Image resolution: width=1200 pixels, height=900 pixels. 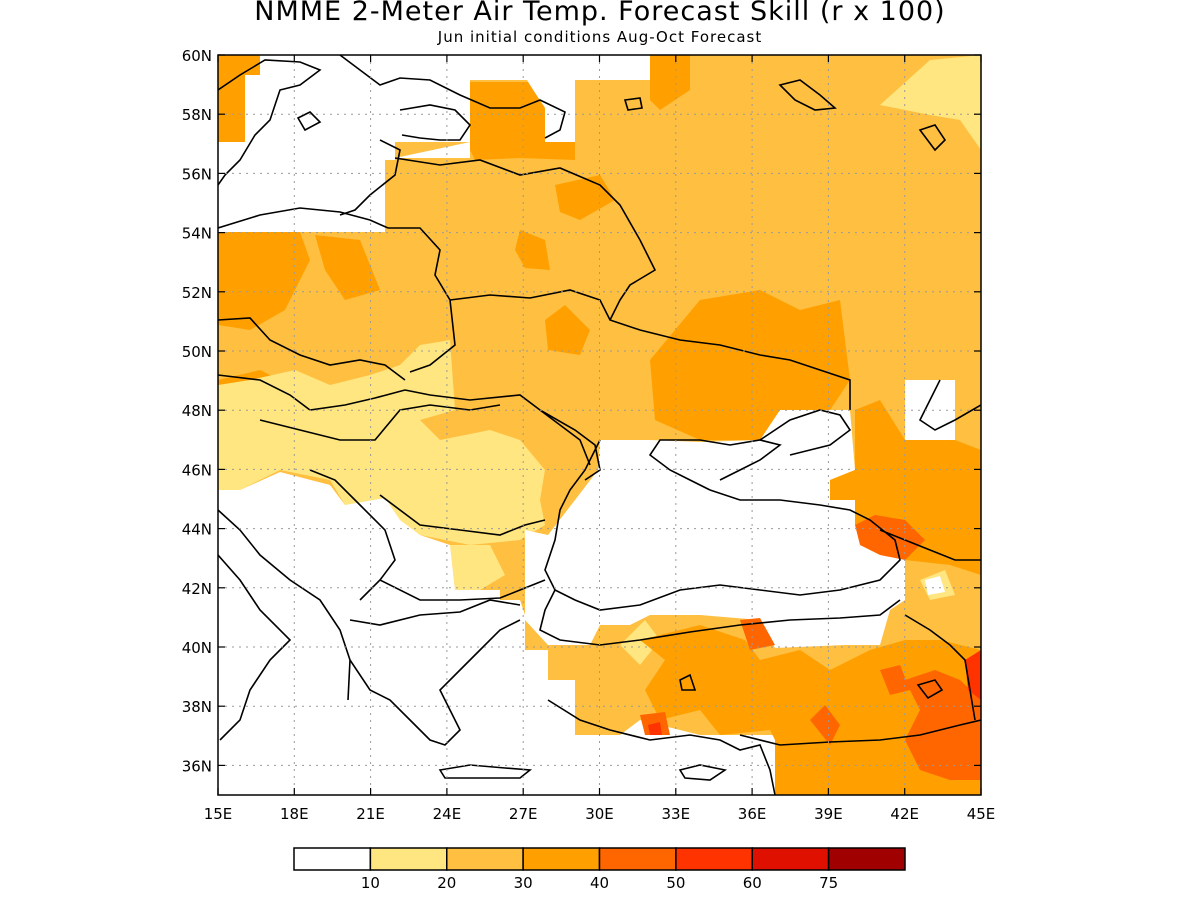 I want to click on coast-turkey-north, so click(x=720, y=617).